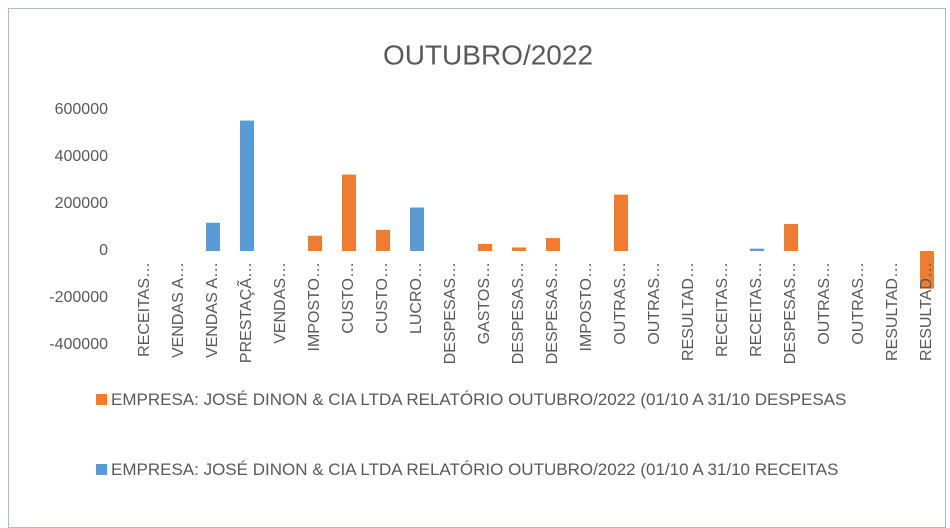 The width and height of the screenshot is (950, 528). I want to click on y-tick-label: 0, so click(103, 250).